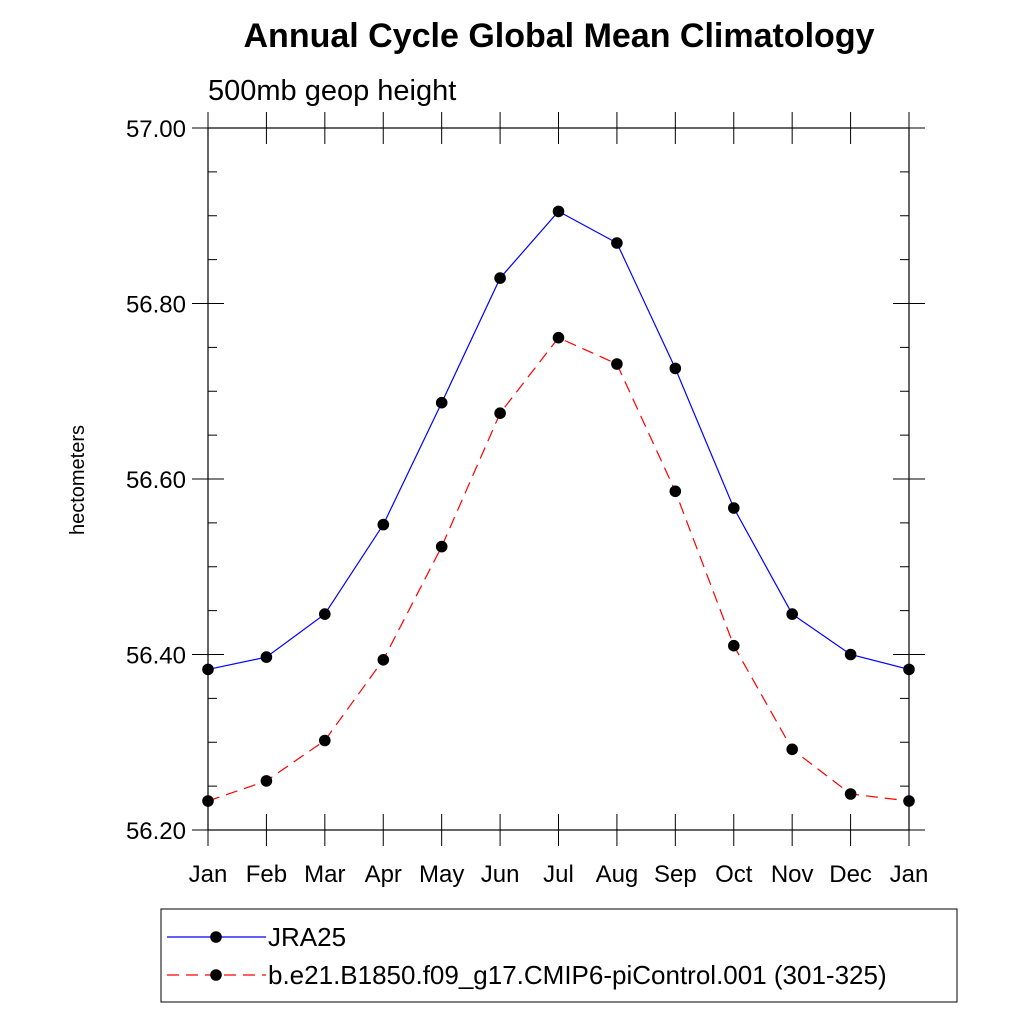 This screenshot has width=1024, height=1024. I want to click on legend-label-jra25: JRA25, so click(307, 937).